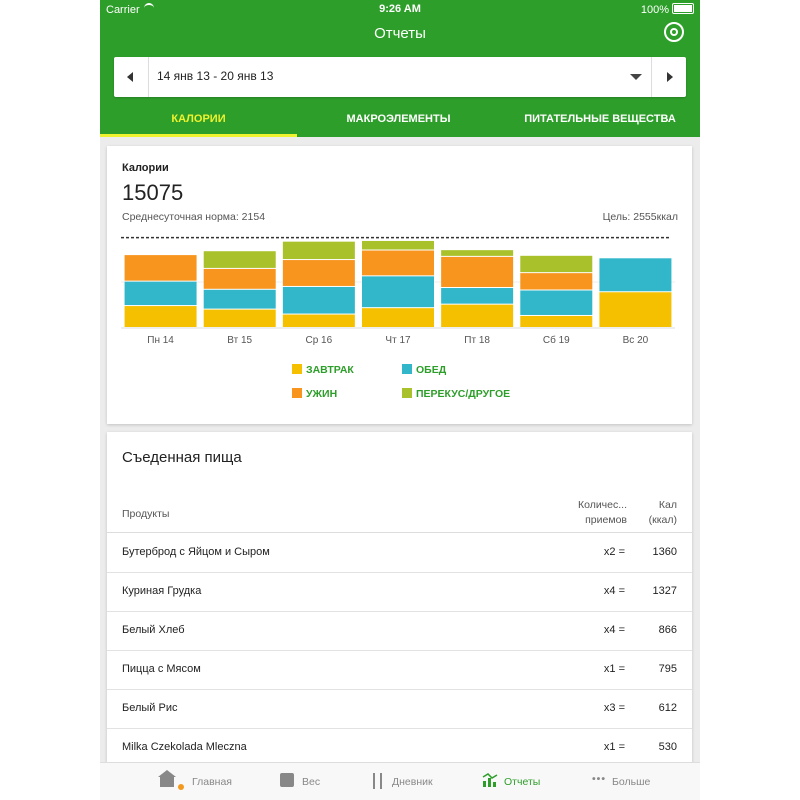  I want to click on nav-more: ••• Больше, so click(632, 781).